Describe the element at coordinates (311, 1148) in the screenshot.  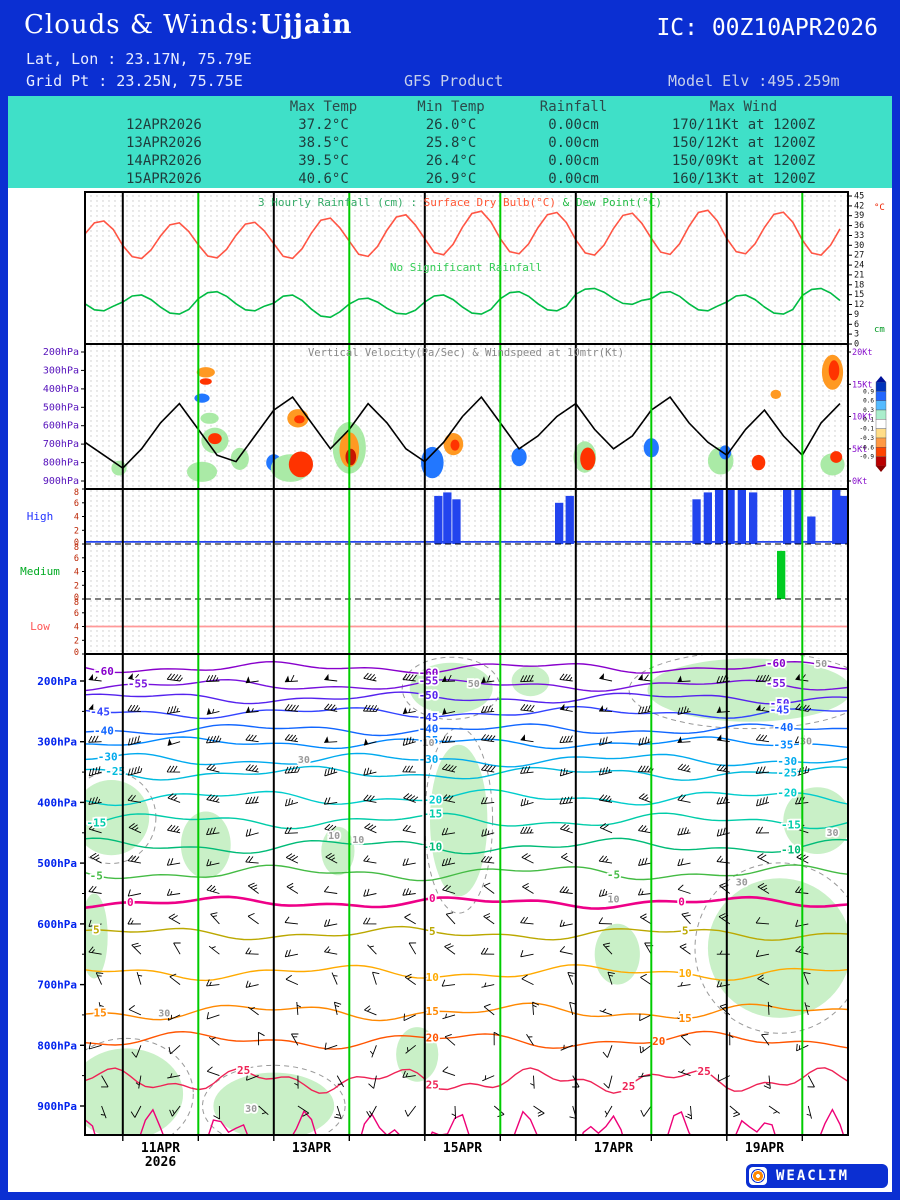
I see `svg-text: 13APR` at that location.